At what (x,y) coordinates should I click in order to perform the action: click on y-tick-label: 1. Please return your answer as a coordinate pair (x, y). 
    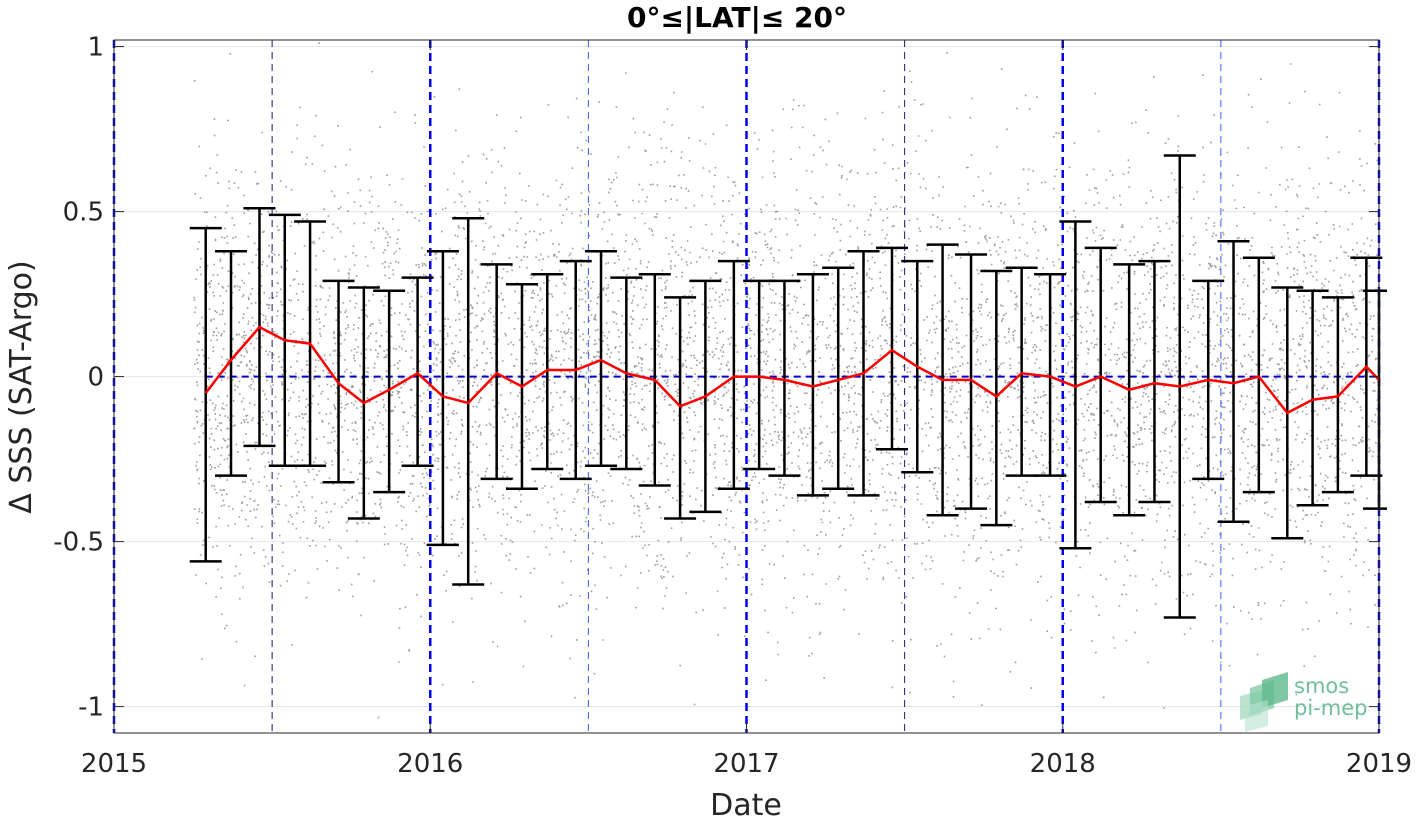
    Looking at the image, I should click on (95, 48).